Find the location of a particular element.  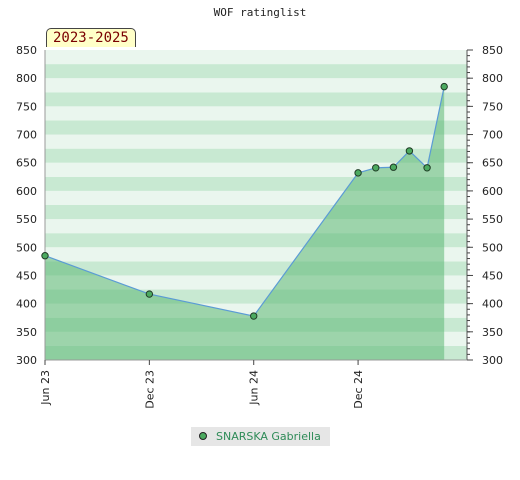

y-tick-label-left: 350 is located at coordinates (26, 332).